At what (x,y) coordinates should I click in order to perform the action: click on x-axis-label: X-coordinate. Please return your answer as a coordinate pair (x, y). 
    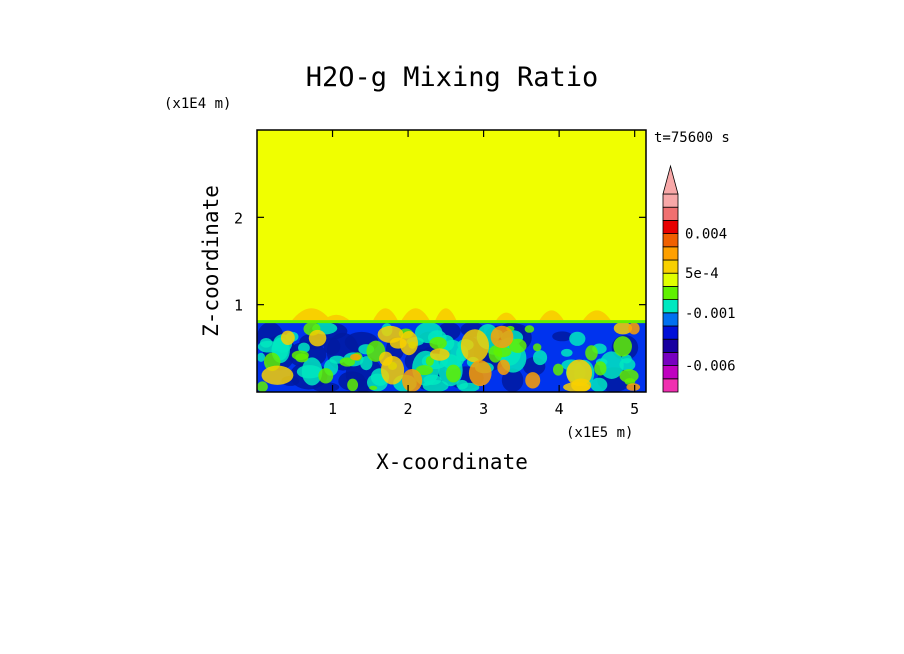
    Looking at the image, I should click on (452, 462).